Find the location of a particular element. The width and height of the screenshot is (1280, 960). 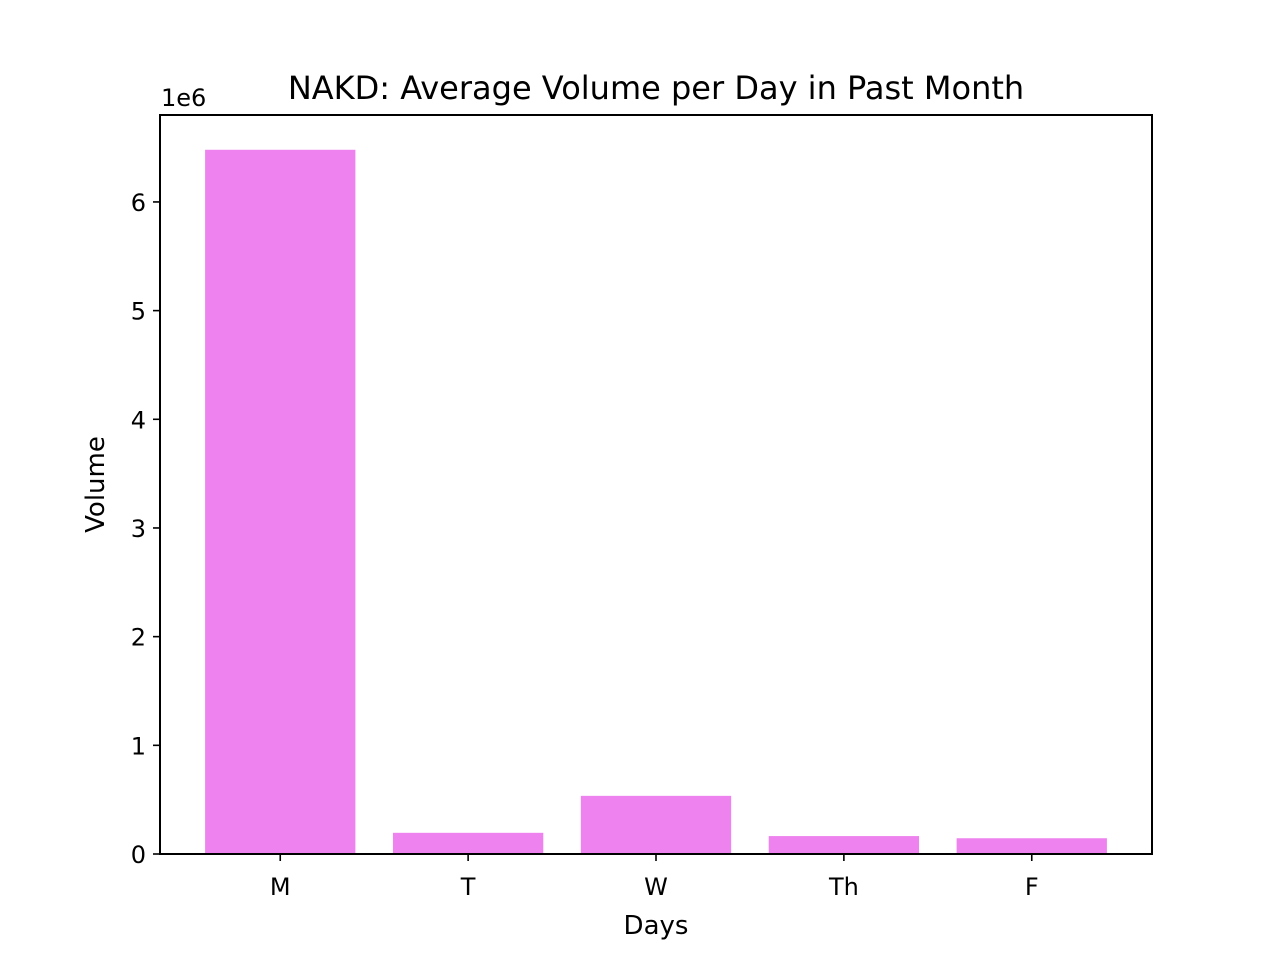

y-axis-label: Volume is located at coordinates (96, 484).